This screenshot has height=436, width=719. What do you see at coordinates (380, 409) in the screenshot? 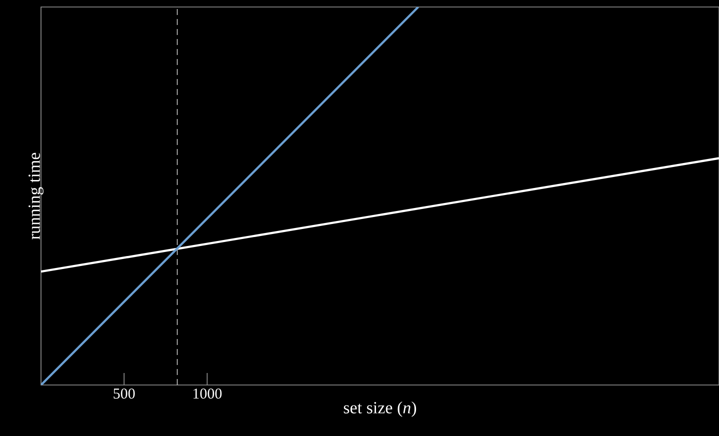
I see `x-axis-title: set size (n)` at bounding box center [380, 409].